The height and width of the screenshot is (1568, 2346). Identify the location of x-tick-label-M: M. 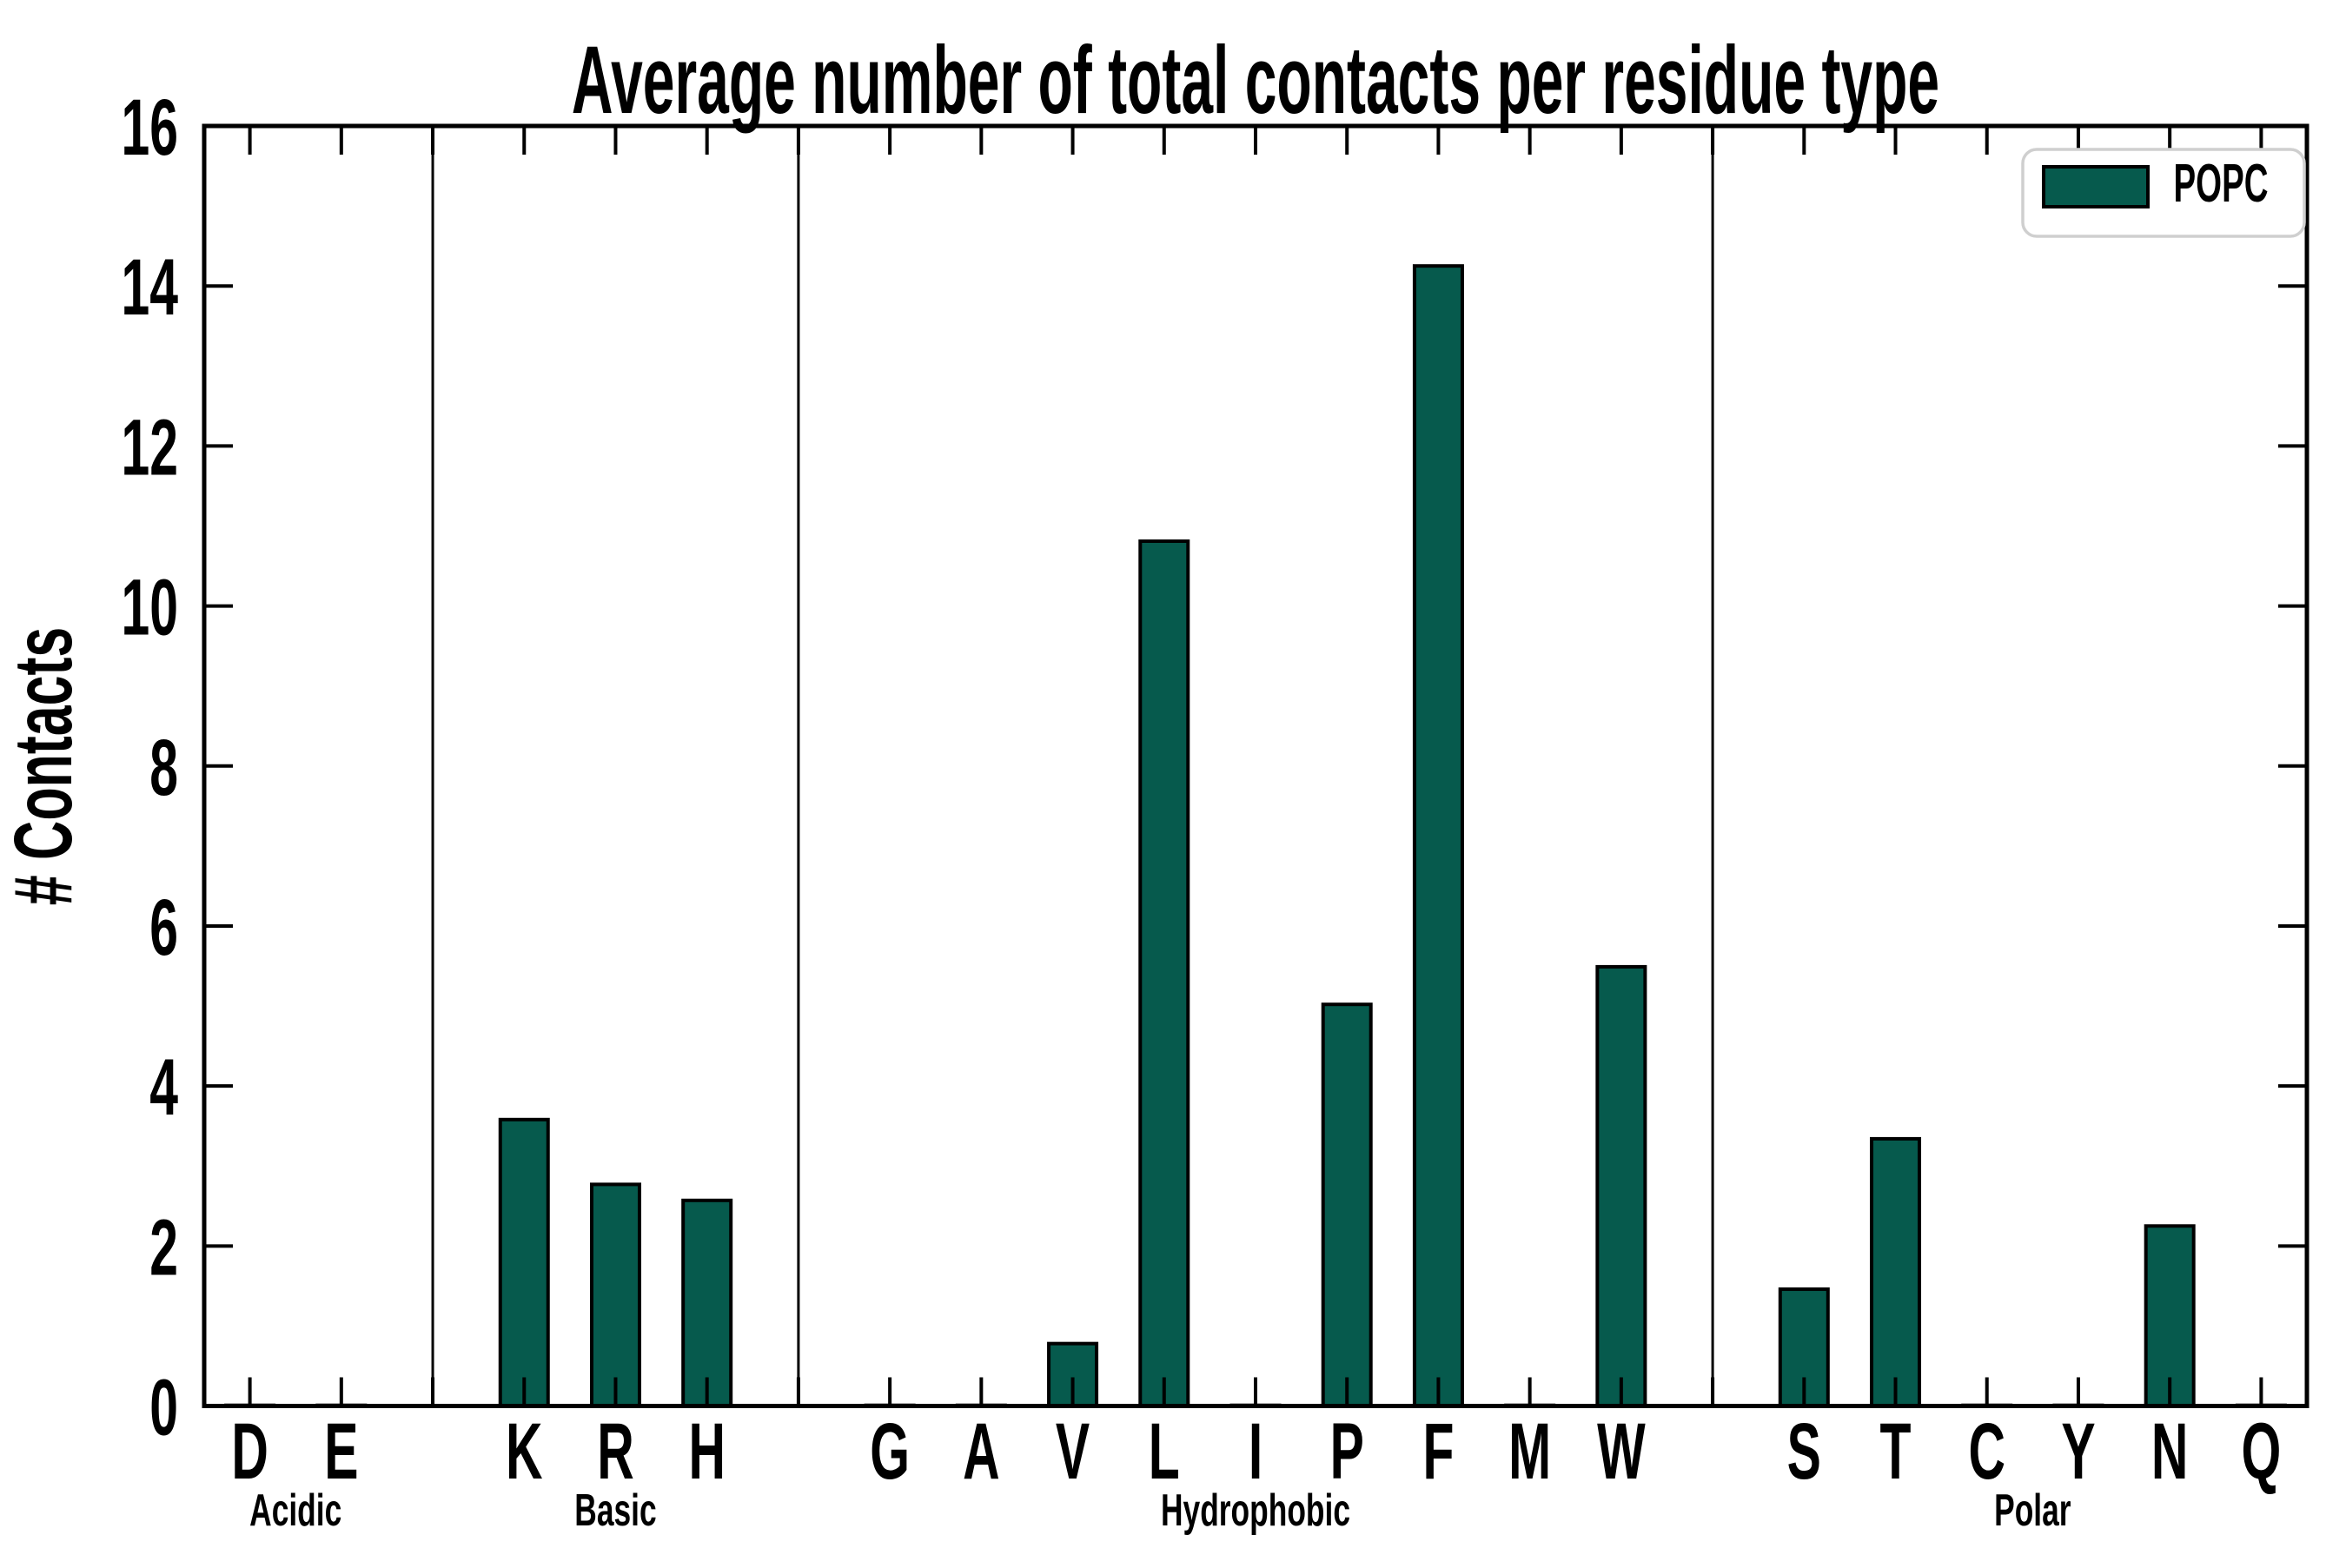
(1529, 1451).